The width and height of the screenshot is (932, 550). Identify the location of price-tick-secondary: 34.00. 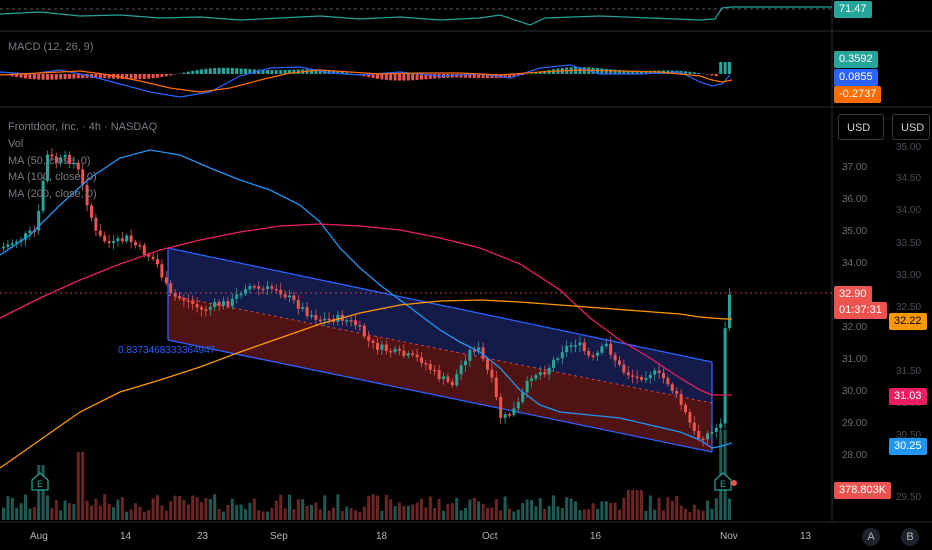
(909, 210).